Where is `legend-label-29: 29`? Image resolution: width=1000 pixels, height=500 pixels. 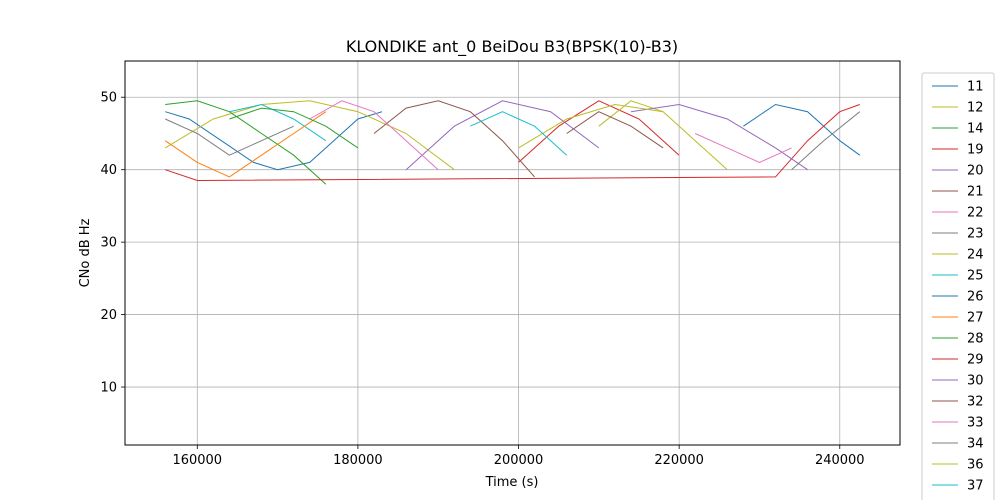
legend-label-29: 29 is located at coordinates (975, 360).